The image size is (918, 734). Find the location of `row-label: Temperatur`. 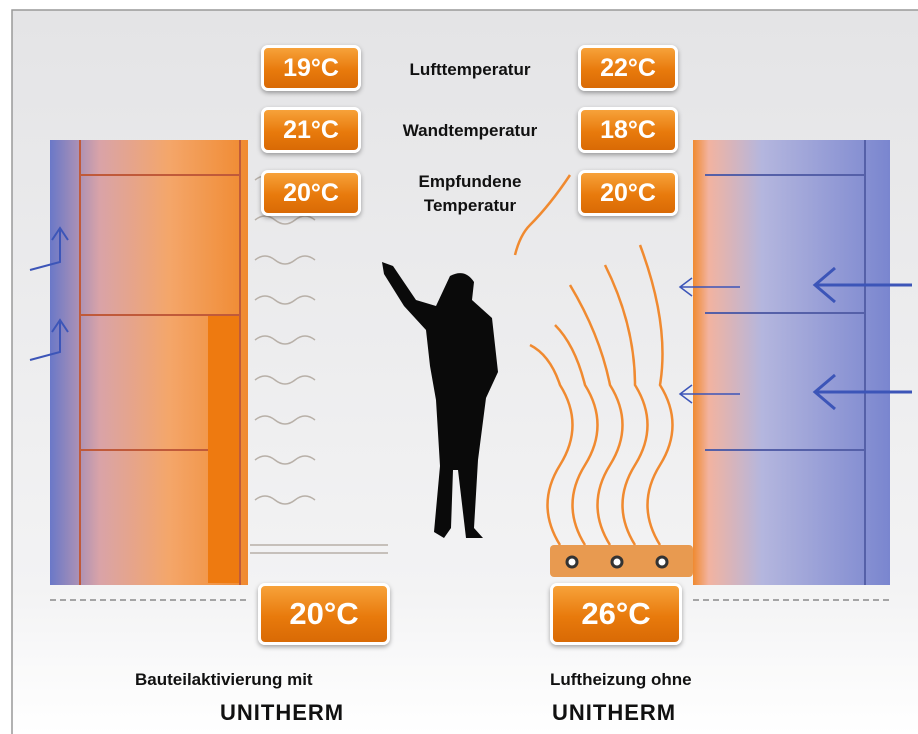

row-label: Temperatur is located at coordinates (470, 205).